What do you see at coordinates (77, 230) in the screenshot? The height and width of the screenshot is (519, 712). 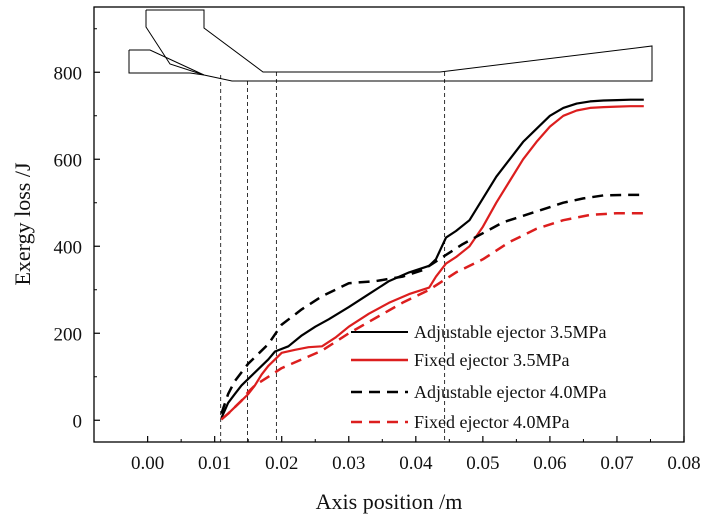 I see `y-axis-ticks: 0 200 400 600 800` at bounding box center [77, 230].